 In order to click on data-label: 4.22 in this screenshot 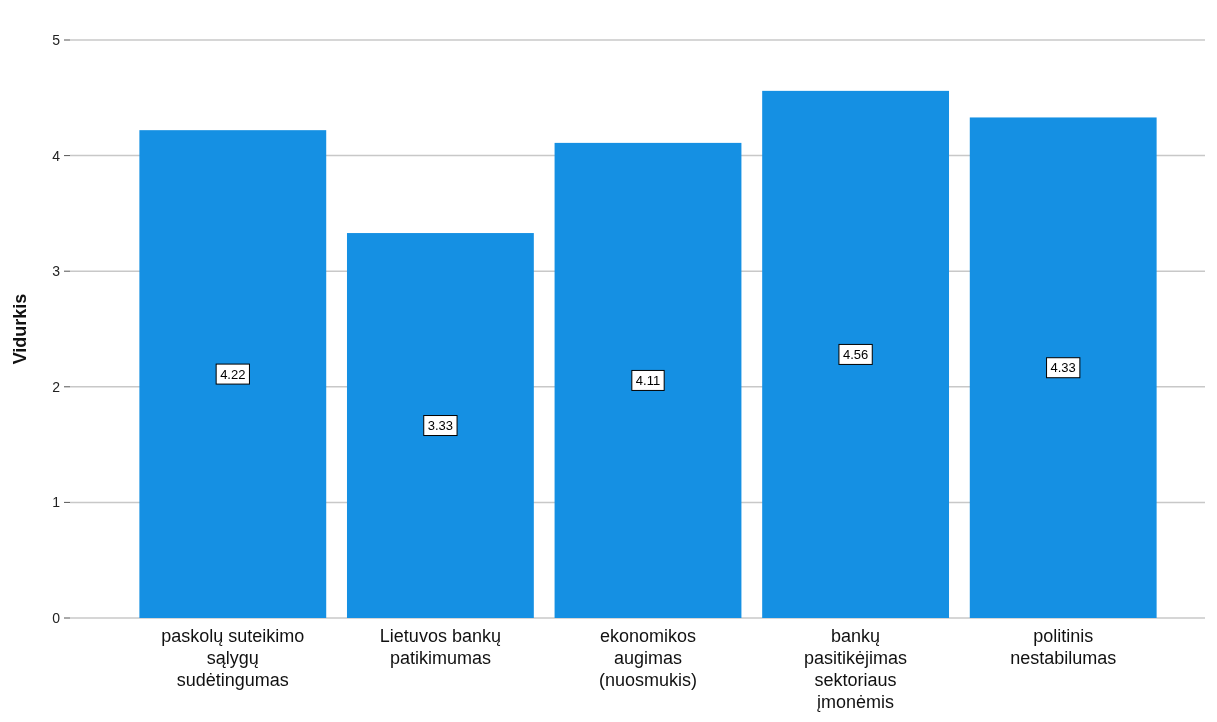, I will do `click(233, 374)`.